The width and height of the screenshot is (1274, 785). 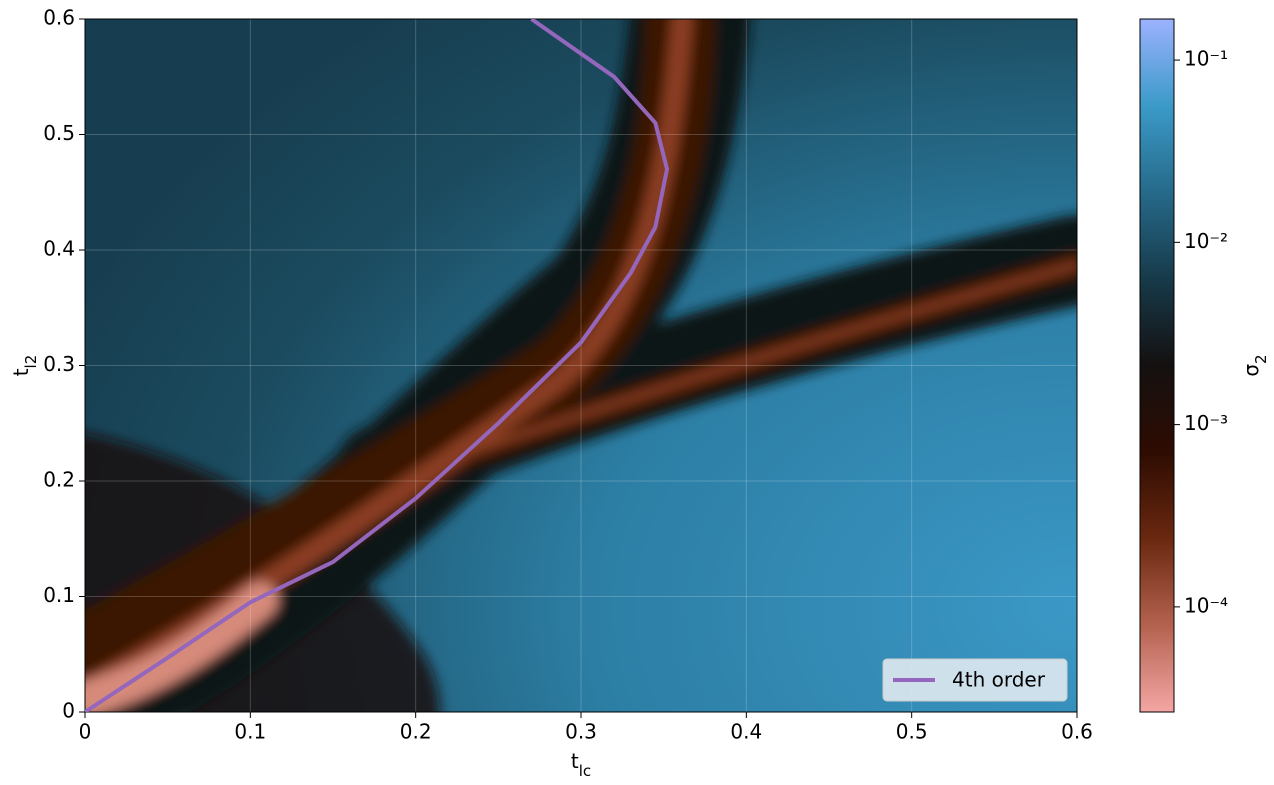 What do you see at coordinates (1206, 423) in the screenshot?
I see `colorbar-tick-label: 10⁻³` at bounding box center [1206, 423].